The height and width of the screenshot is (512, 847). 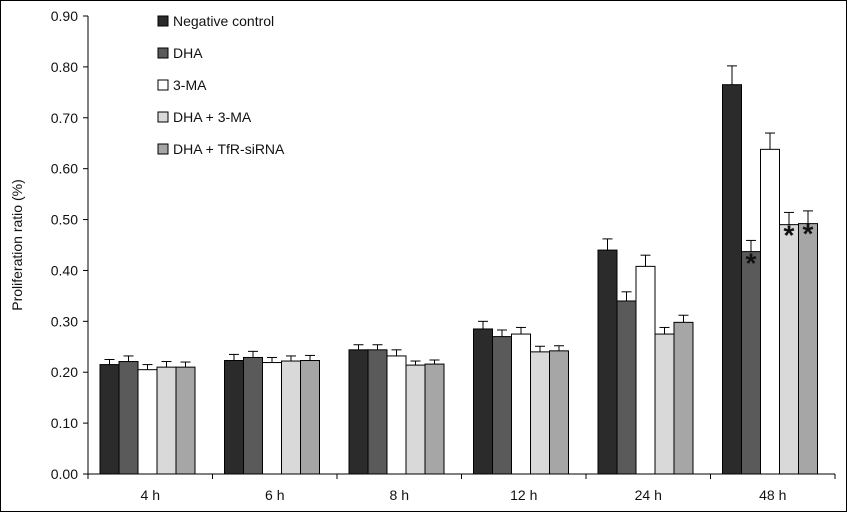 I want to click on y-tick-label: 0.50, so click(x=64, y=220).